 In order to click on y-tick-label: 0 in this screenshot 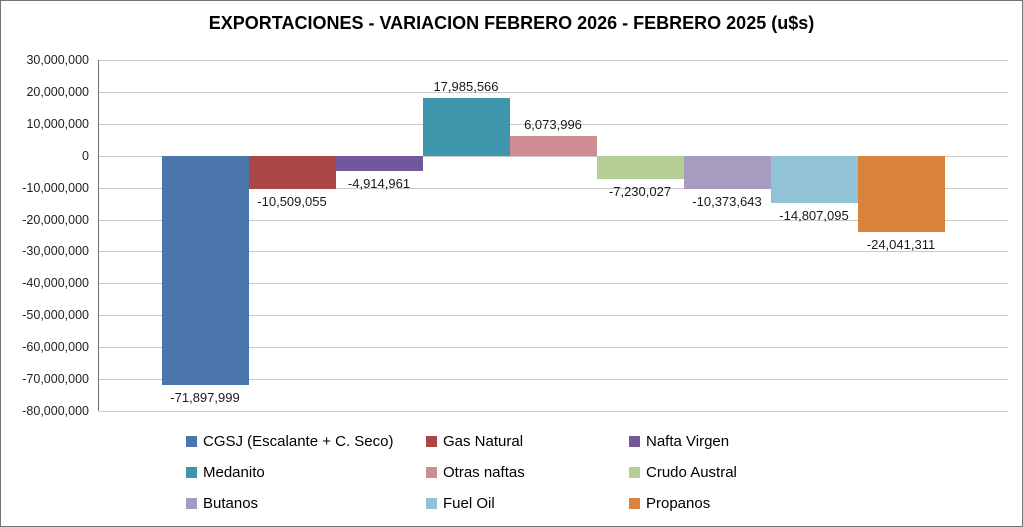, I will do `click(85, 156)`.